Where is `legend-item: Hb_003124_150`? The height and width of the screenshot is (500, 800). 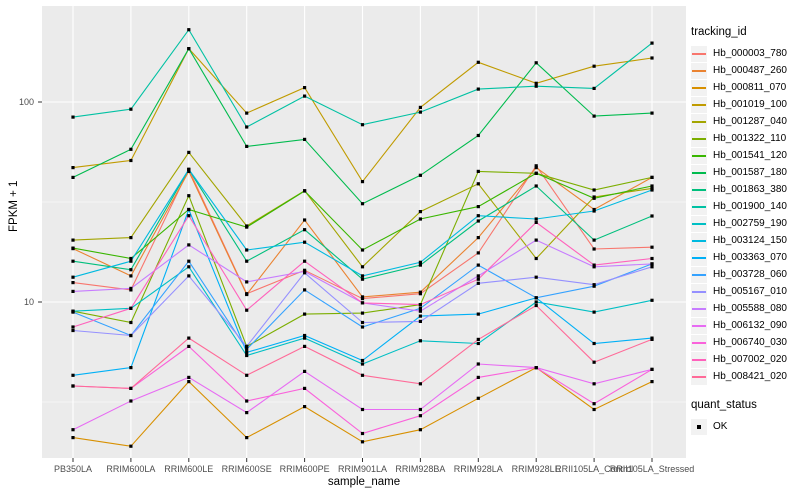
legend-item: Hb_003124_150 is located at coordinates (745, 240).